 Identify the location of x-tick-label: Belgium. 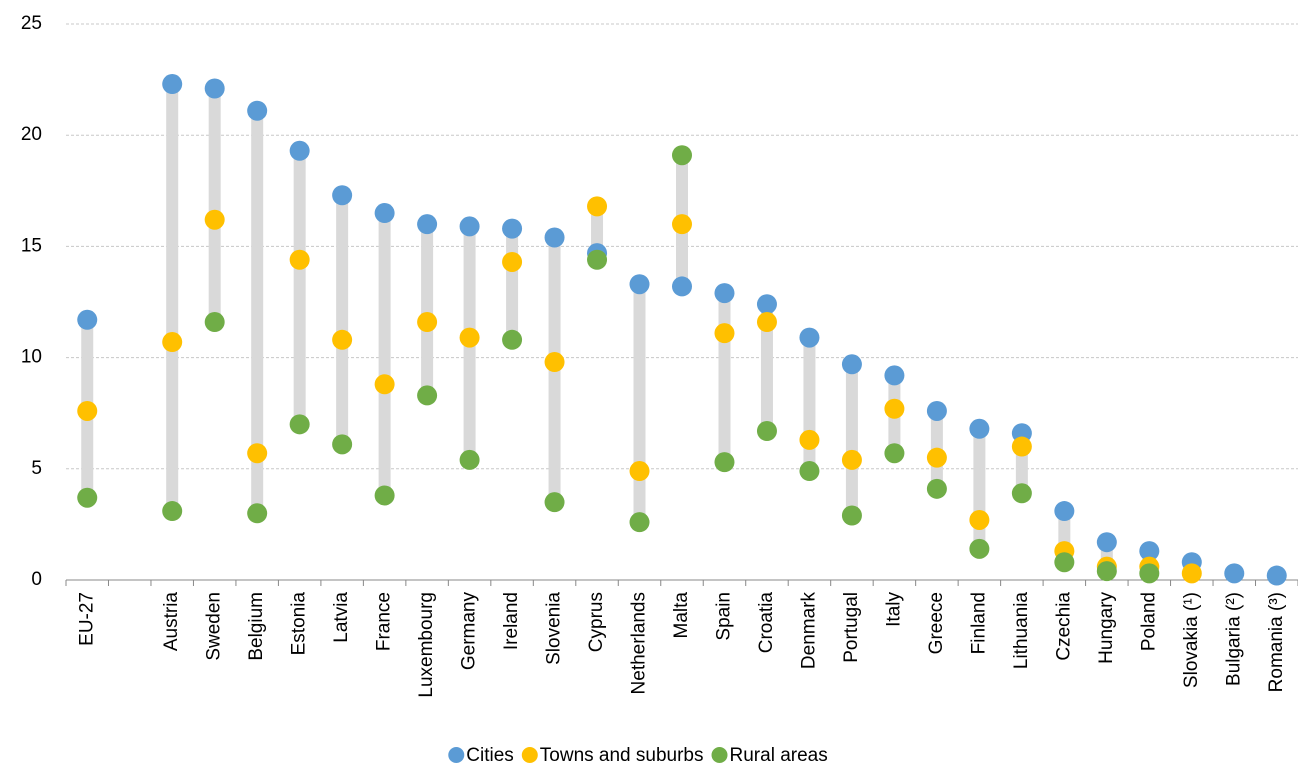
(256, 626).